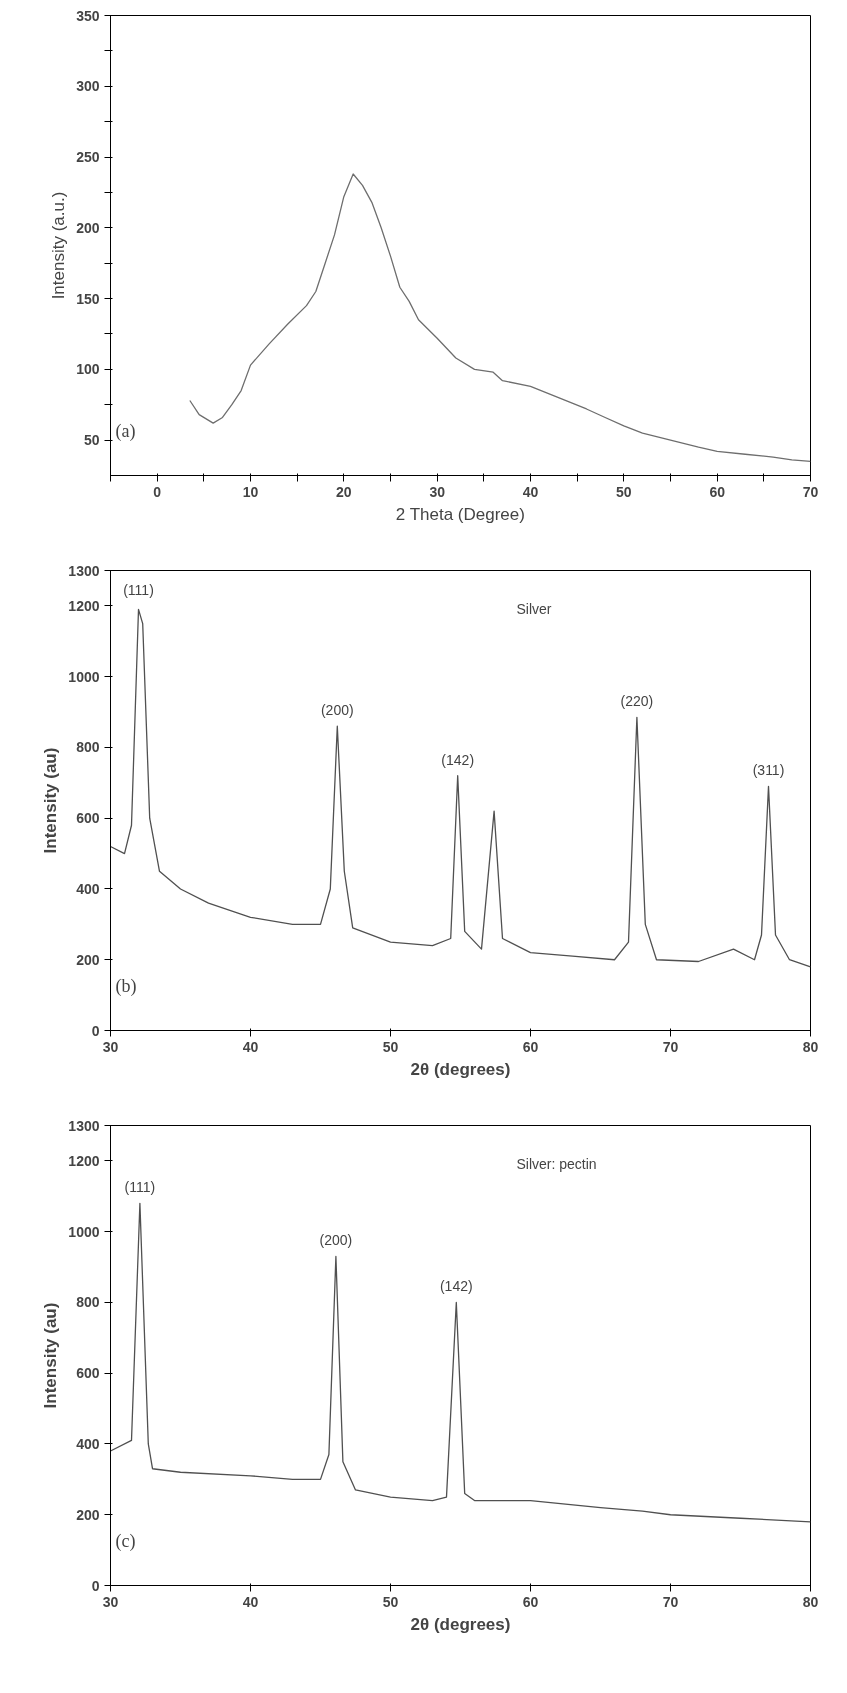 This screenshot has height=1693, width=847. Describe the element at coordinates (88, 86) in the screenshot. I see `y-tick-label: 300` at that location.